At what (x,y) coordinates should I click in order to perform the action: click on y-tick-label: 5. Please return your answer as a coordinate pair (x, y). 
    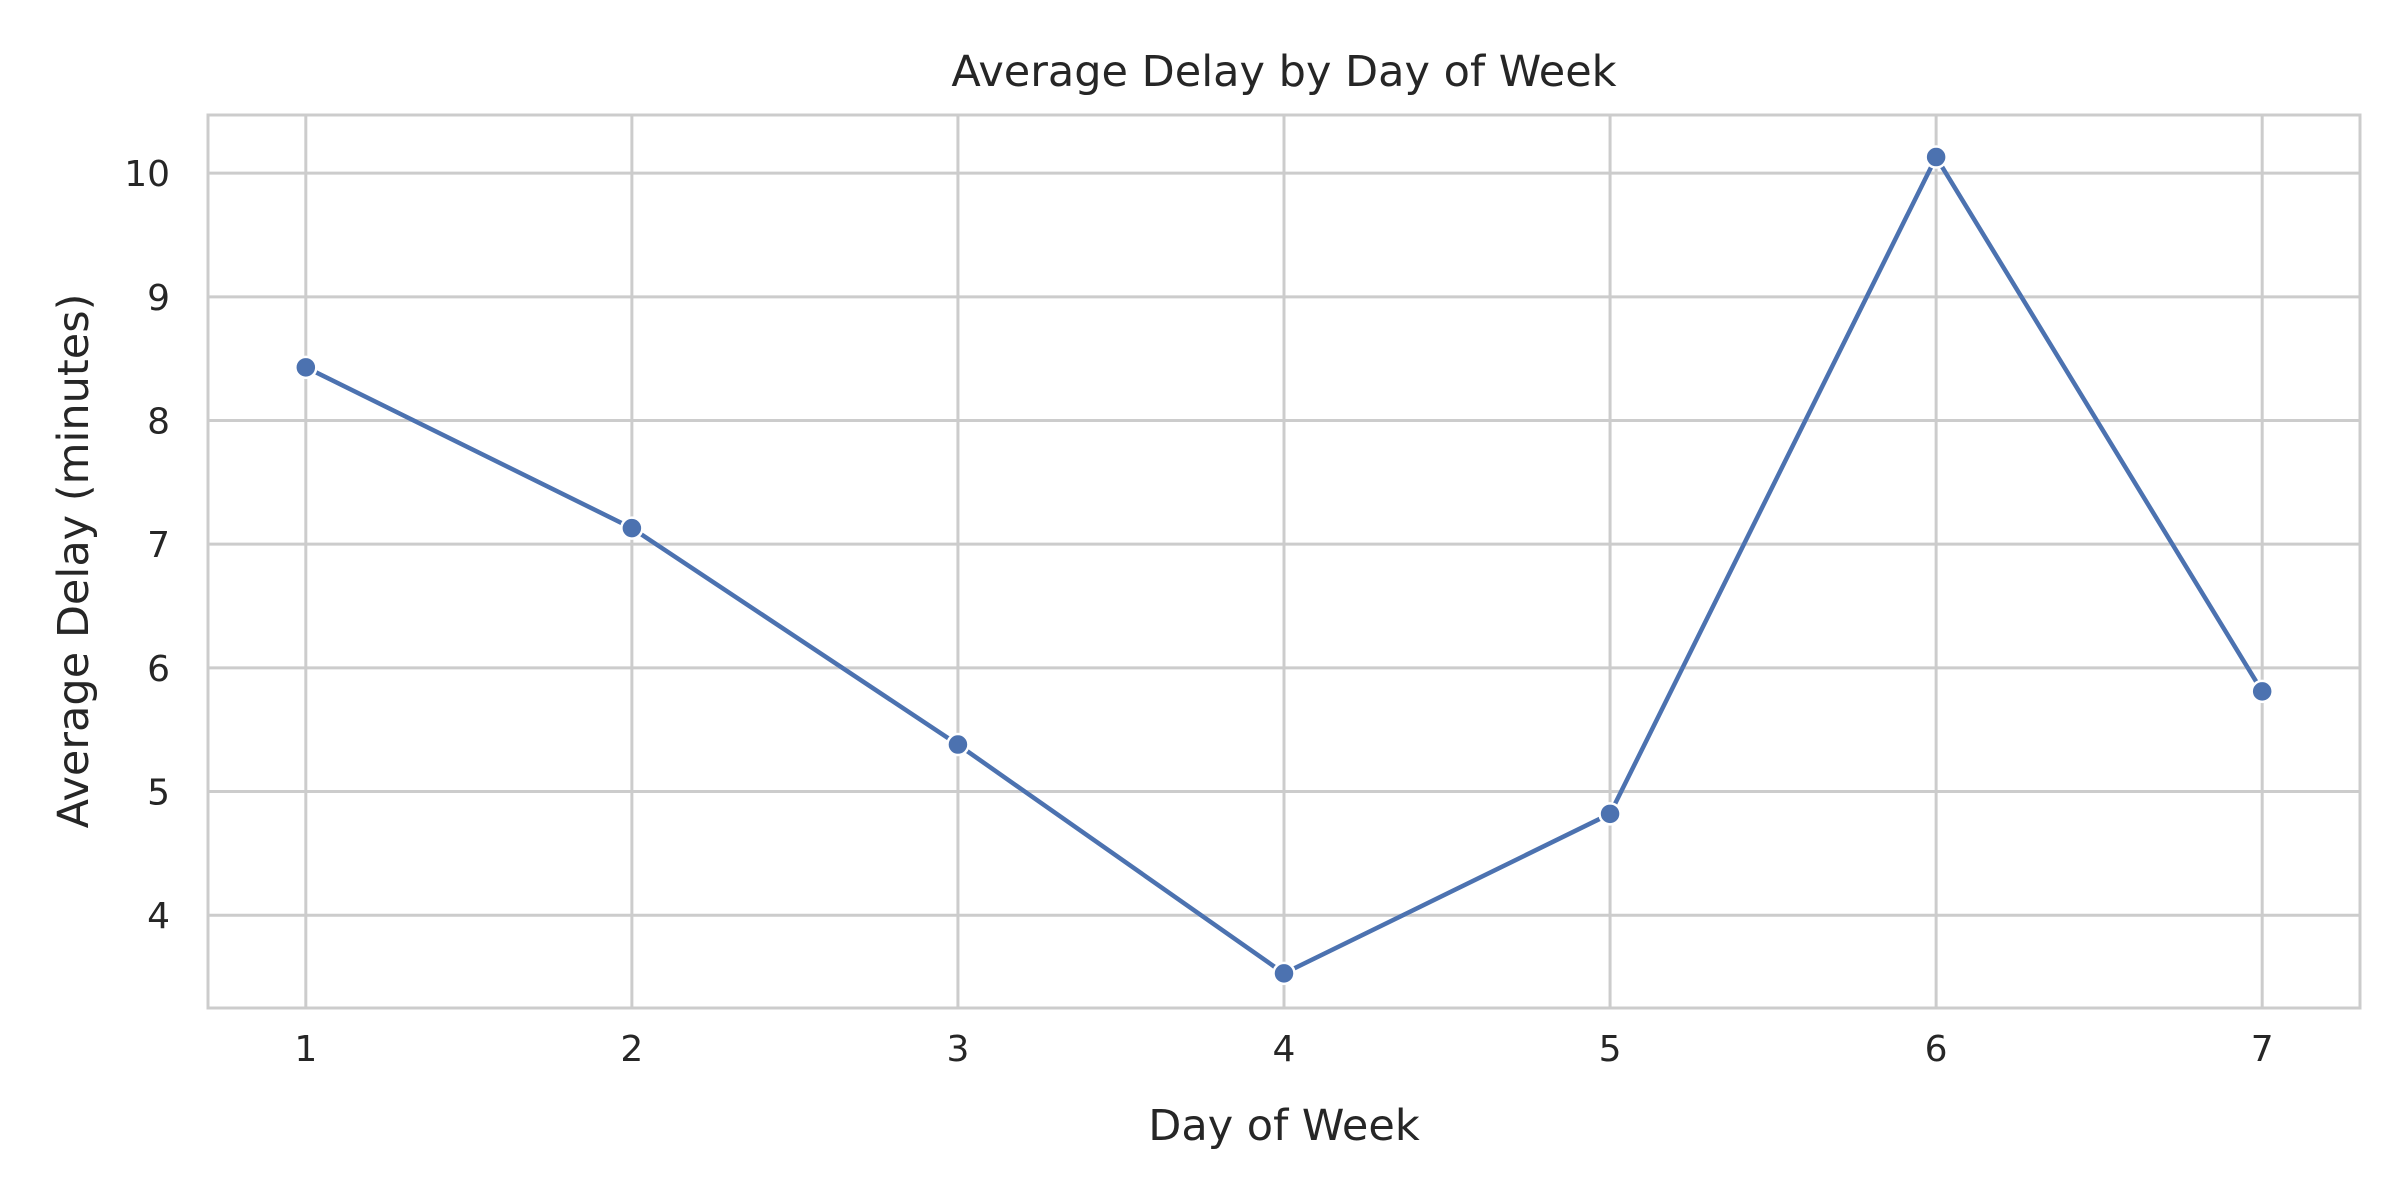
    Looking at the image, I should click on (158, 793).